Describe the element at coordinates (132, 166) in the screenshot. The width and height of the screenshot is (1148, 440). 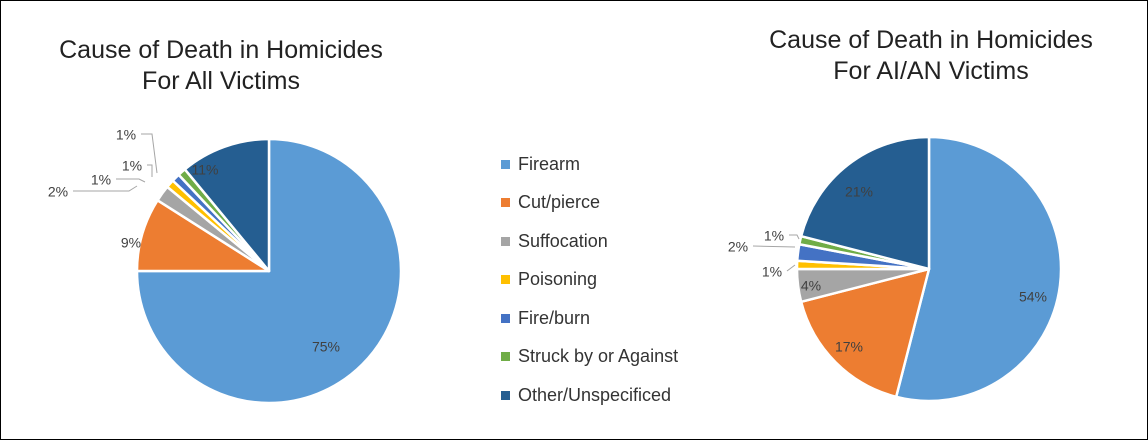
I see `left-data-label-struck-by-or-against: 1%` at that location.